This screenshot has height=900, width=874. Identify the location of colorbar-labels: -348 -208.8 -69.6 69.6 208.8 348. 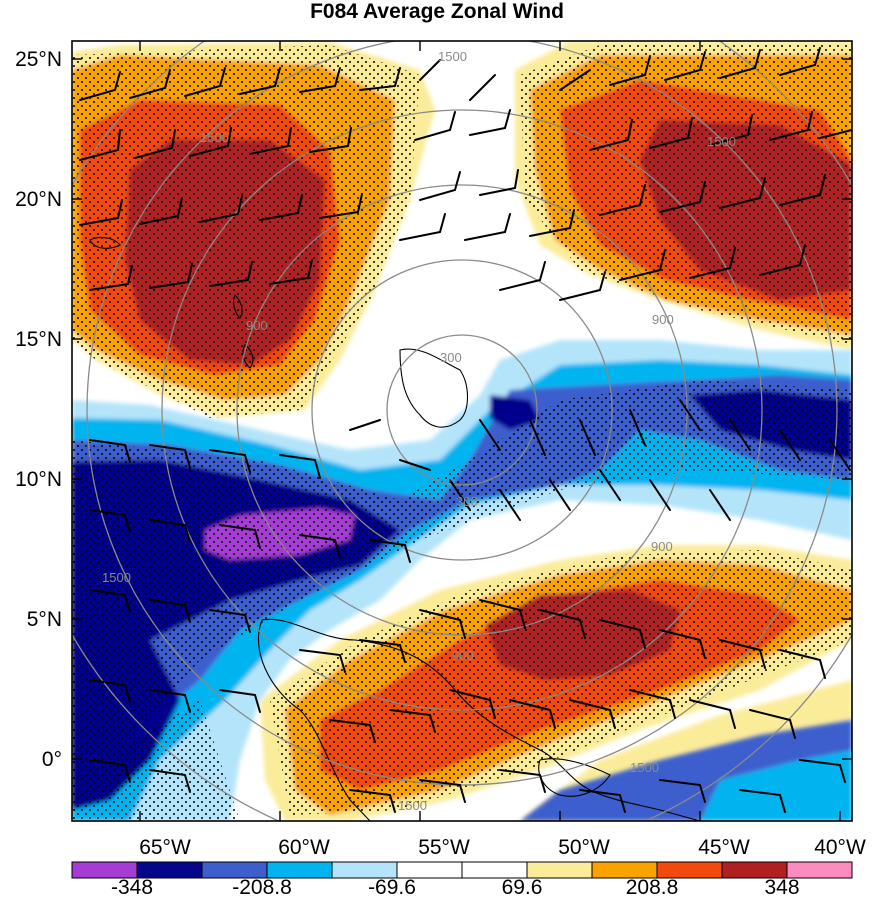
(455, 887).